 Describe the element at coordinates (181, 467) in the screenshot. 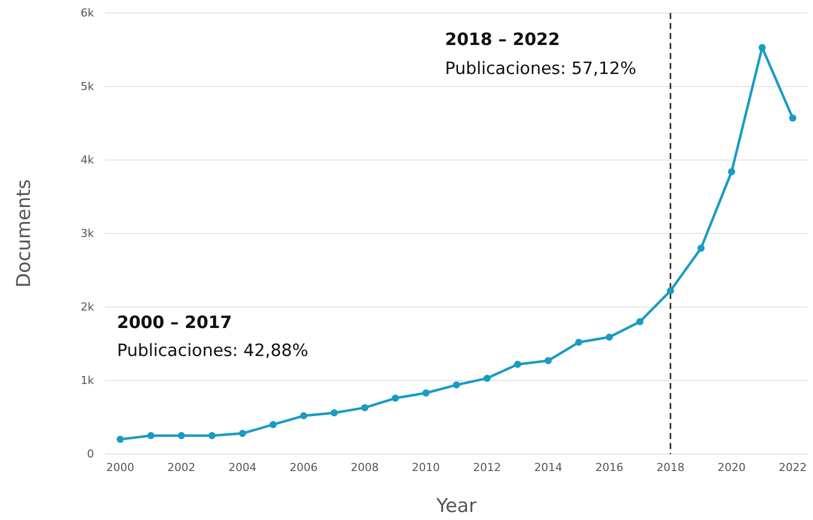

I see `x-tick-label: 2002` at that location.